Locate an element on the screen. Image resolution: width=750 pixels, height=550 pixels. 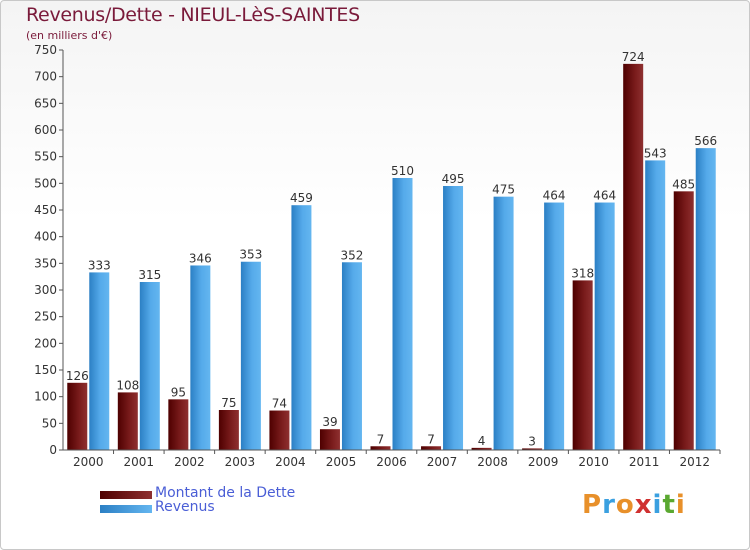
data-label-debt: 108 is located at coordinates (127, 385).